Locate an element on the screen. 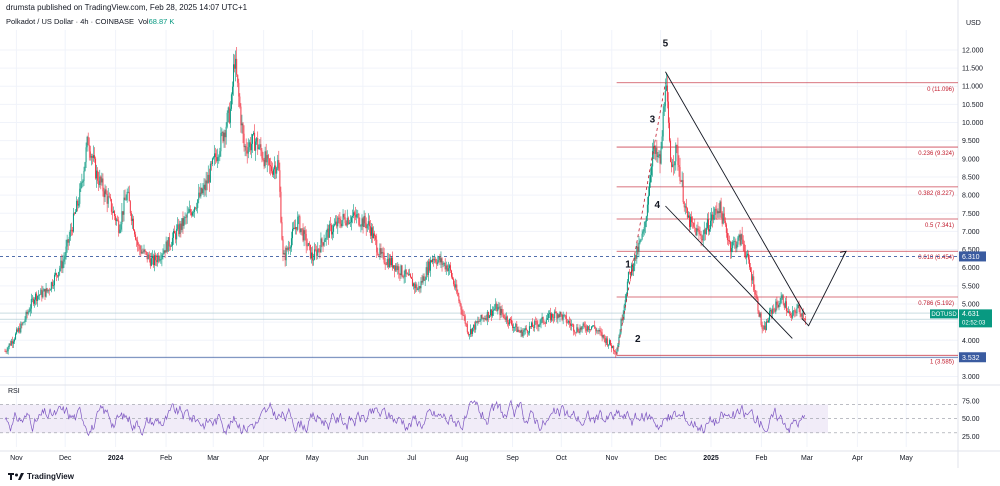  rsi-tick-label: 50.00 is located at coordinates (971, 419).